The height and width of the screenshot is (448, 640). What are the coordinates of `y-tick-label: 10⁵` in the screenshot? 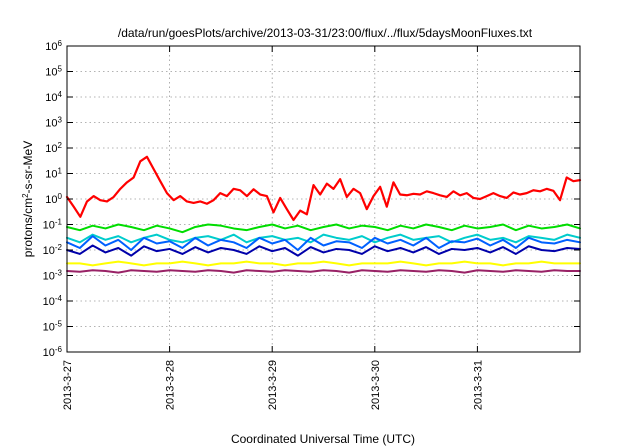 It's located at (53, 71).